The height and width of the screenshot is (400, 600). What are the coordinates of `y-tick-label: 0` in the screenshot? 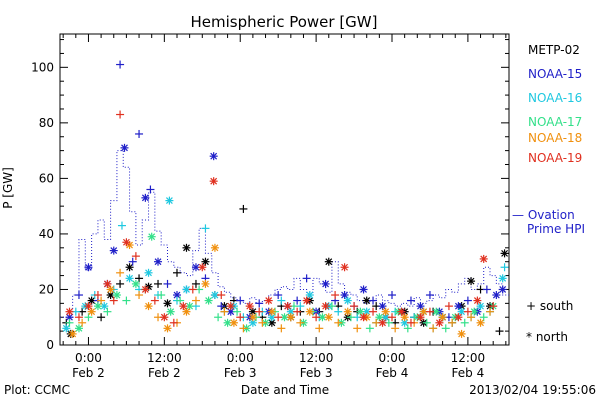 It's located at (50, 345).